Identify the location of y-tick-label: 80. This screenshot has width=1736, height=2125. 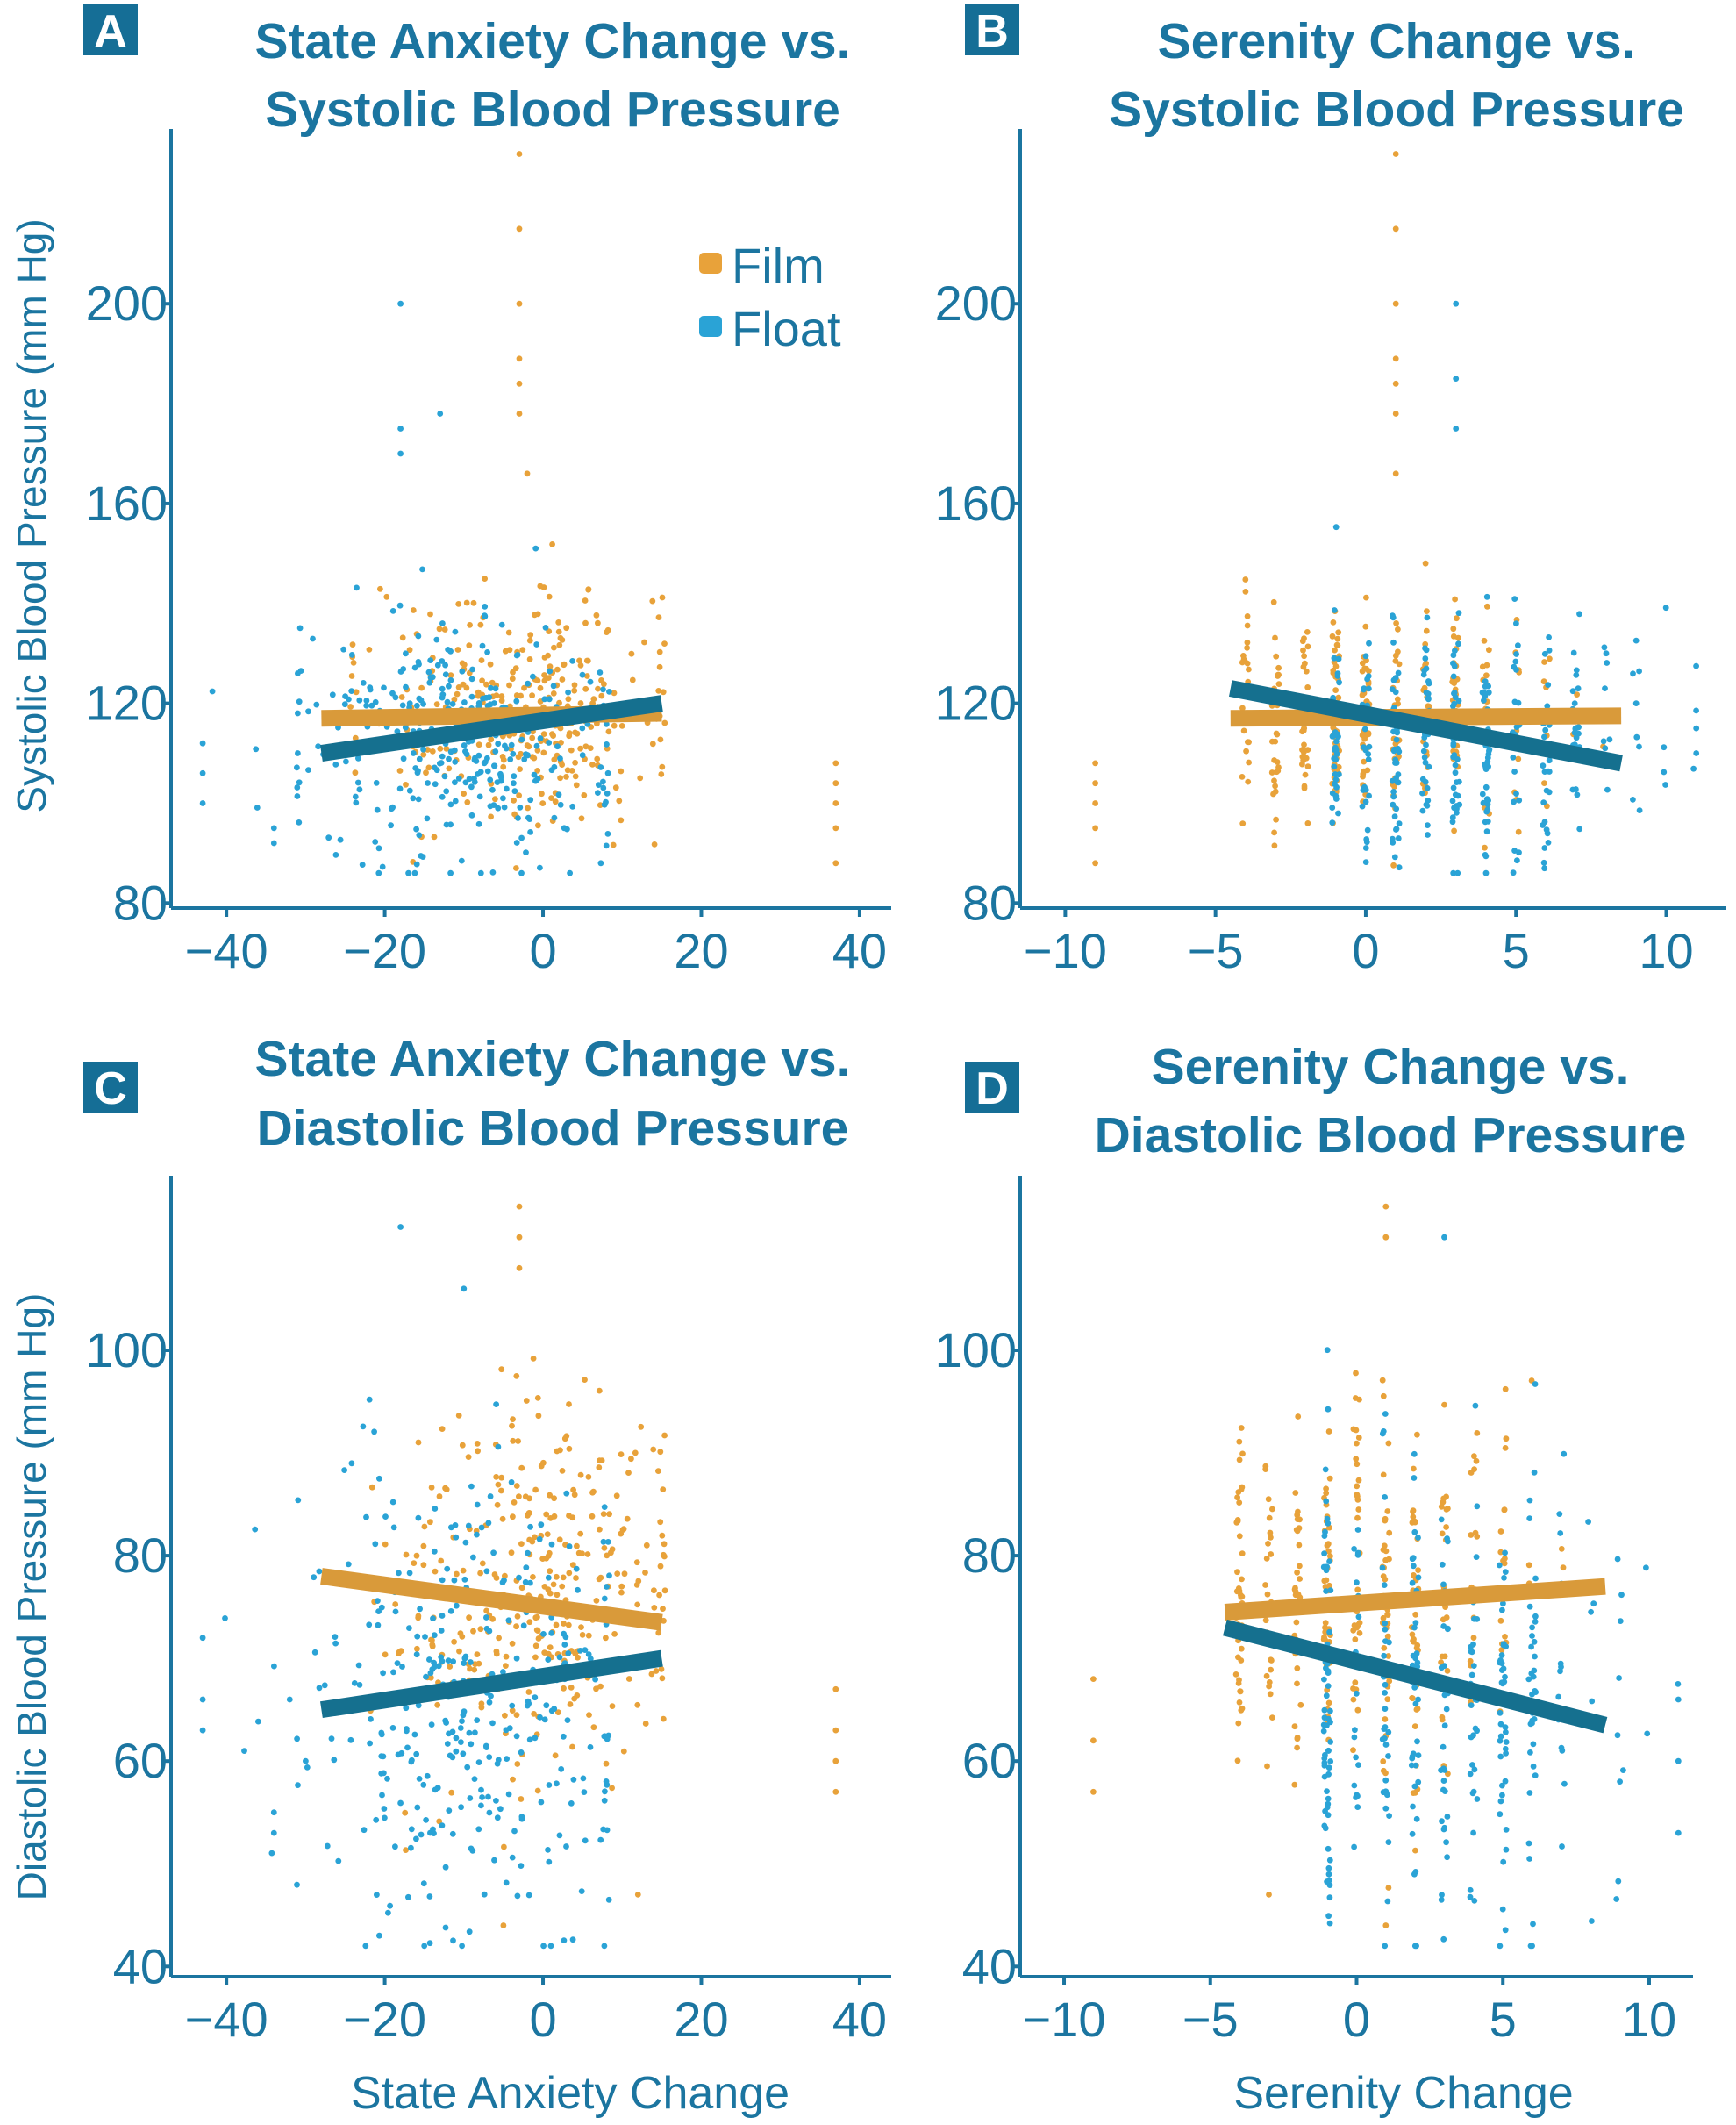
(140, 1556).